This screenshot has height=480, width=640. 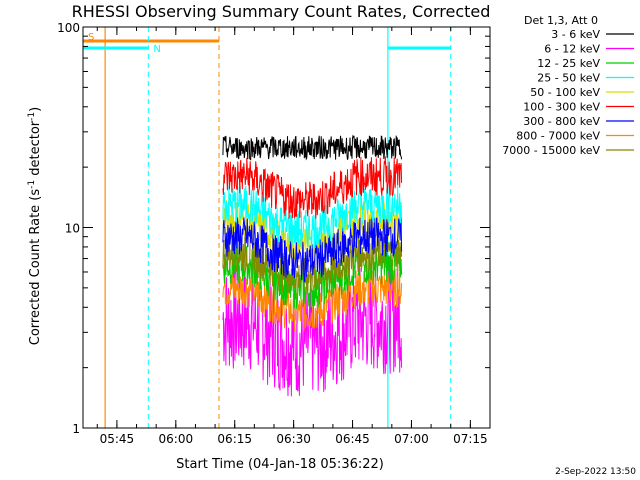 I want to click on legend-label: 7000 - 15000 keV, so click(x=551, y=150).